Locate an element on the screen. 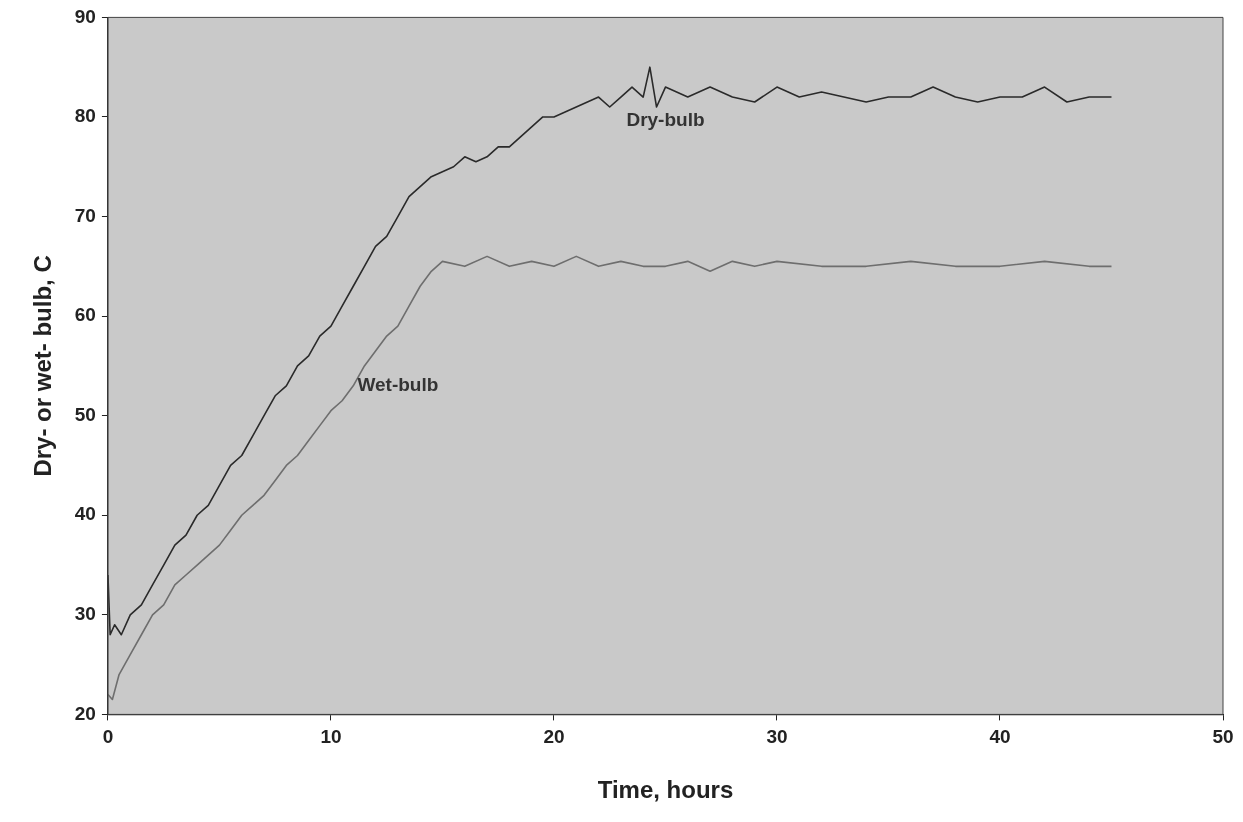 The image size is (1243, 822). x-tick-label: 40 is located at coordinates (1000, 737).